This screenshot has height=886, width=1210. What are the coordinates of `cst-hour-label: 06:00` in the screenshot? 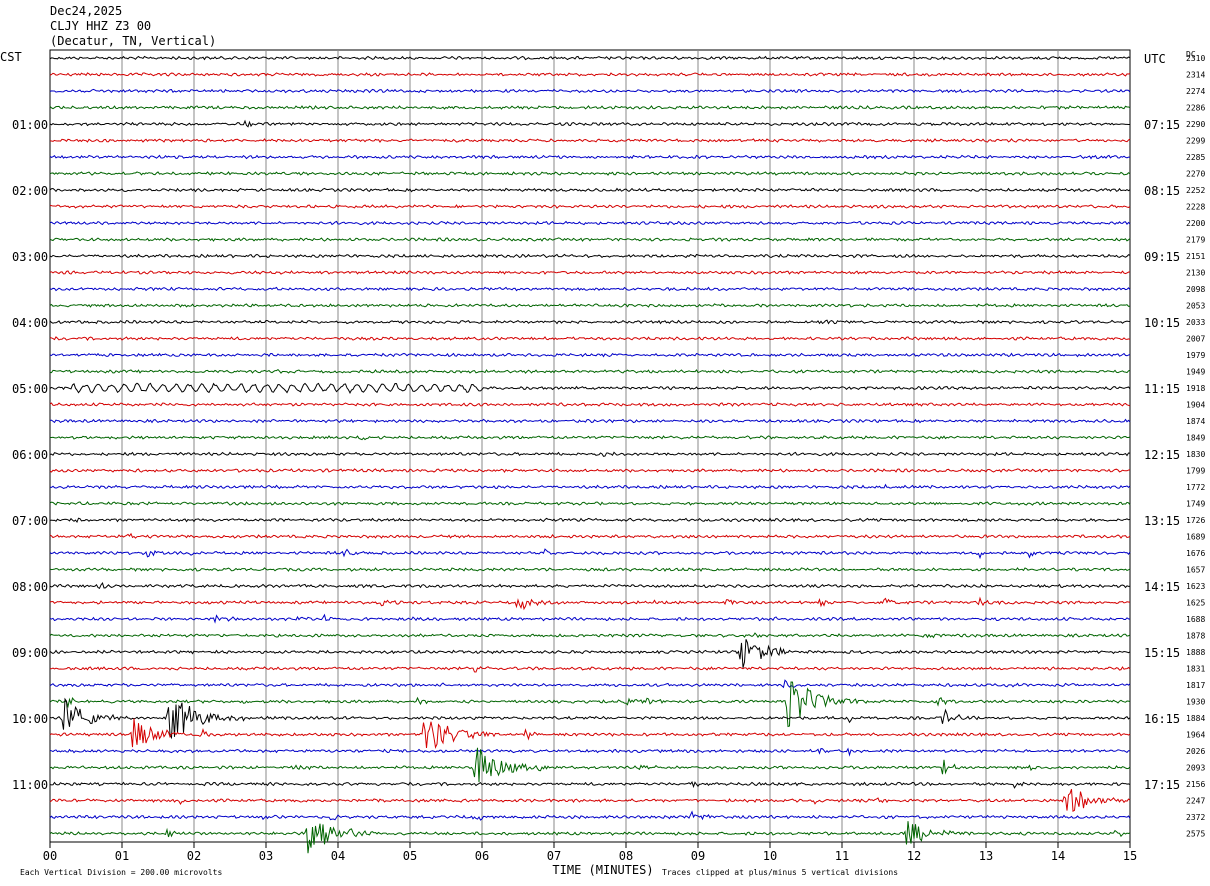 It's located at (30, 455).